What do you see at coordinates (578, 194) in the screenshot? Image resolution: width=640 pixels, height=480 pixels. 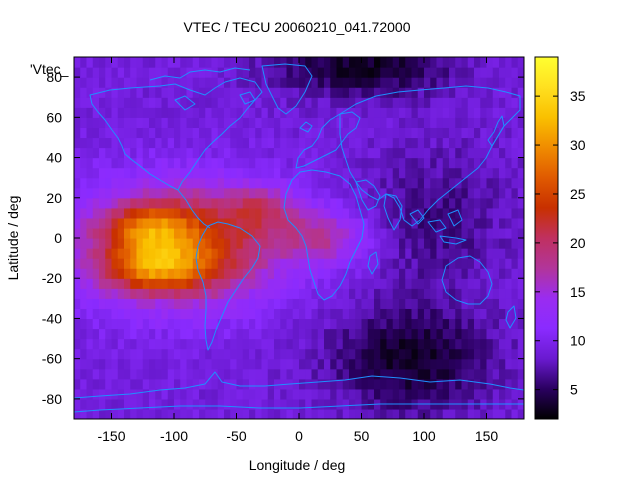 I see `colorbar-tick-label: 25` at bounding box center [578, 194].